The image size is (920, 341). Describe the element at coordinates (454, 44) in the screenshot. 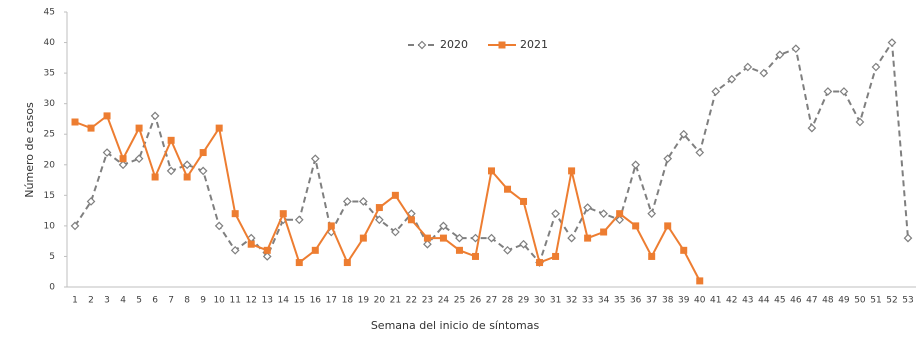

I see `legend-label: 2020` at that location.